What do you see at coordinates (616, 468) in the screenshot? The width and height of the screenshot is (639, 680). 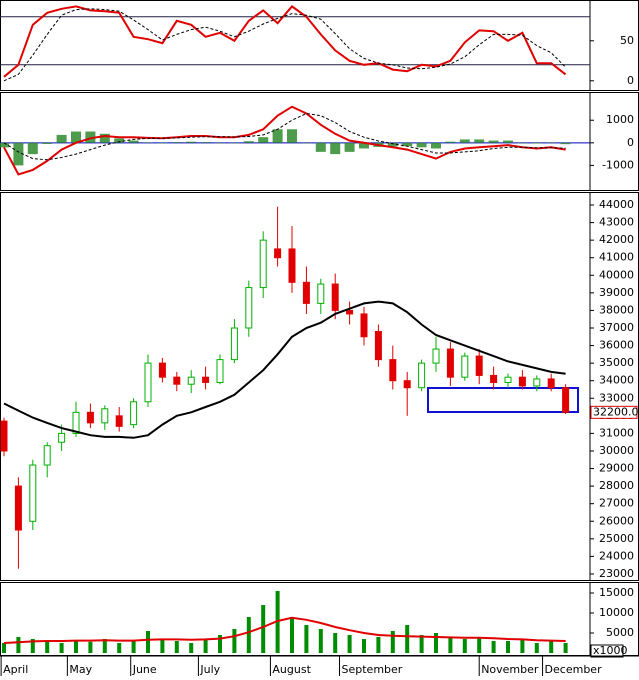 I see `y-tick-label: 29000` at bounding box center [616, 468].